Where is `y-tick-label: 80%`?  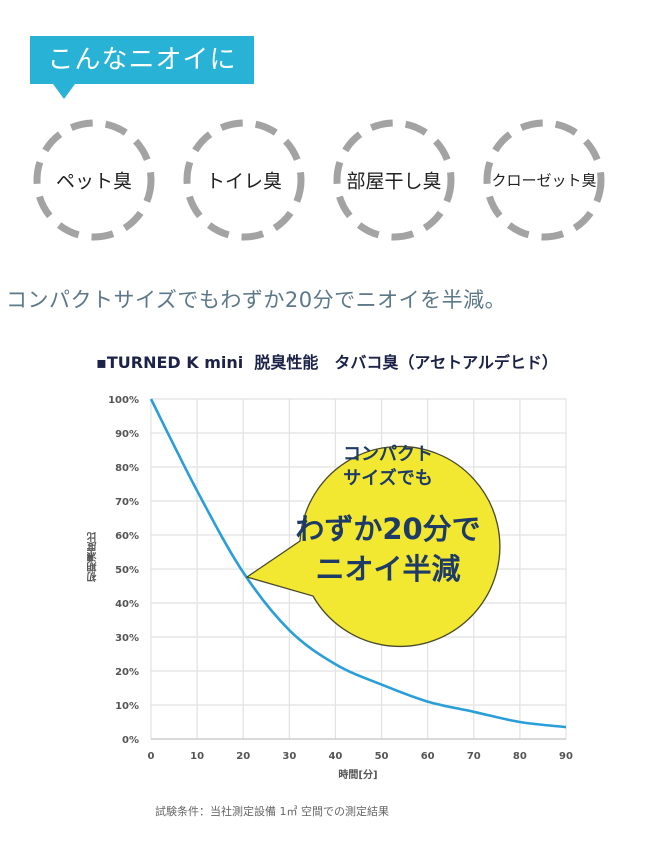
y-tick-label: 80% is located at coordinates (127, 468).